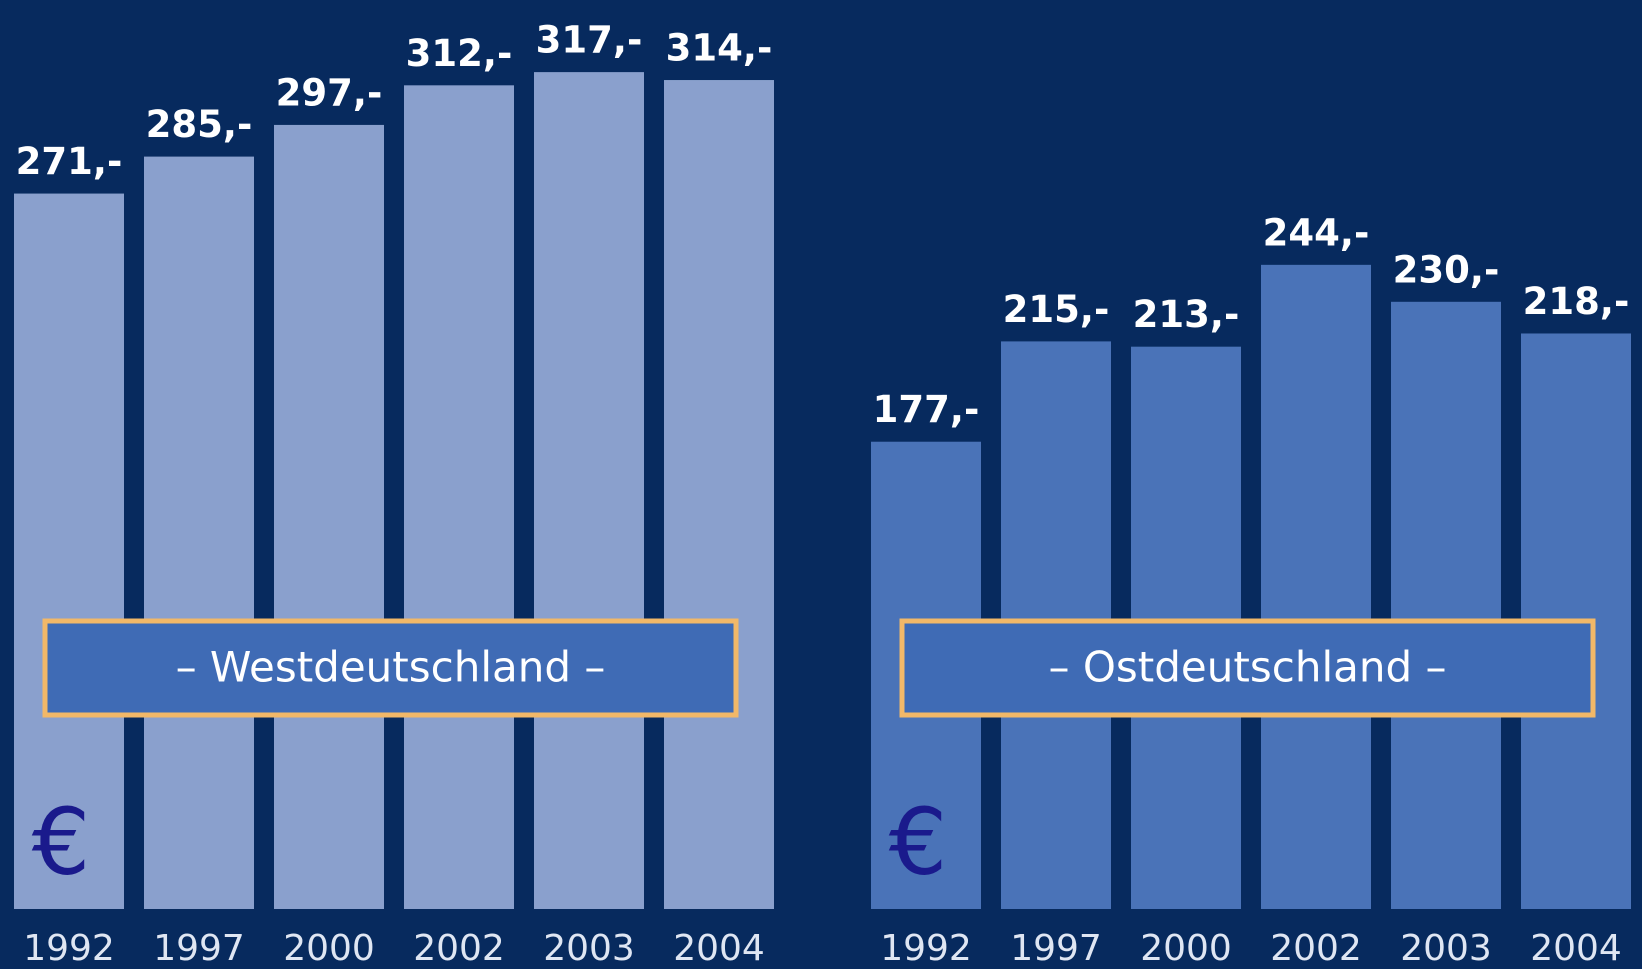  I want to click on legend-title: – Westdeutschland –, so click(391, 667).